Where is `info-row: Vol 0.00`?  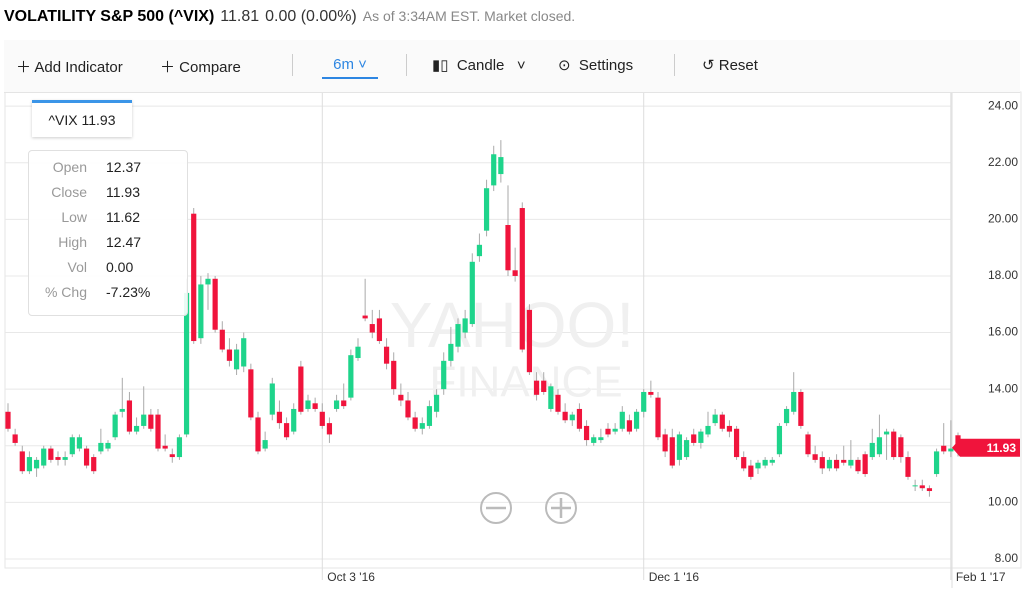
info-row: Vol 0.00 is located at coordinates (108, 271).